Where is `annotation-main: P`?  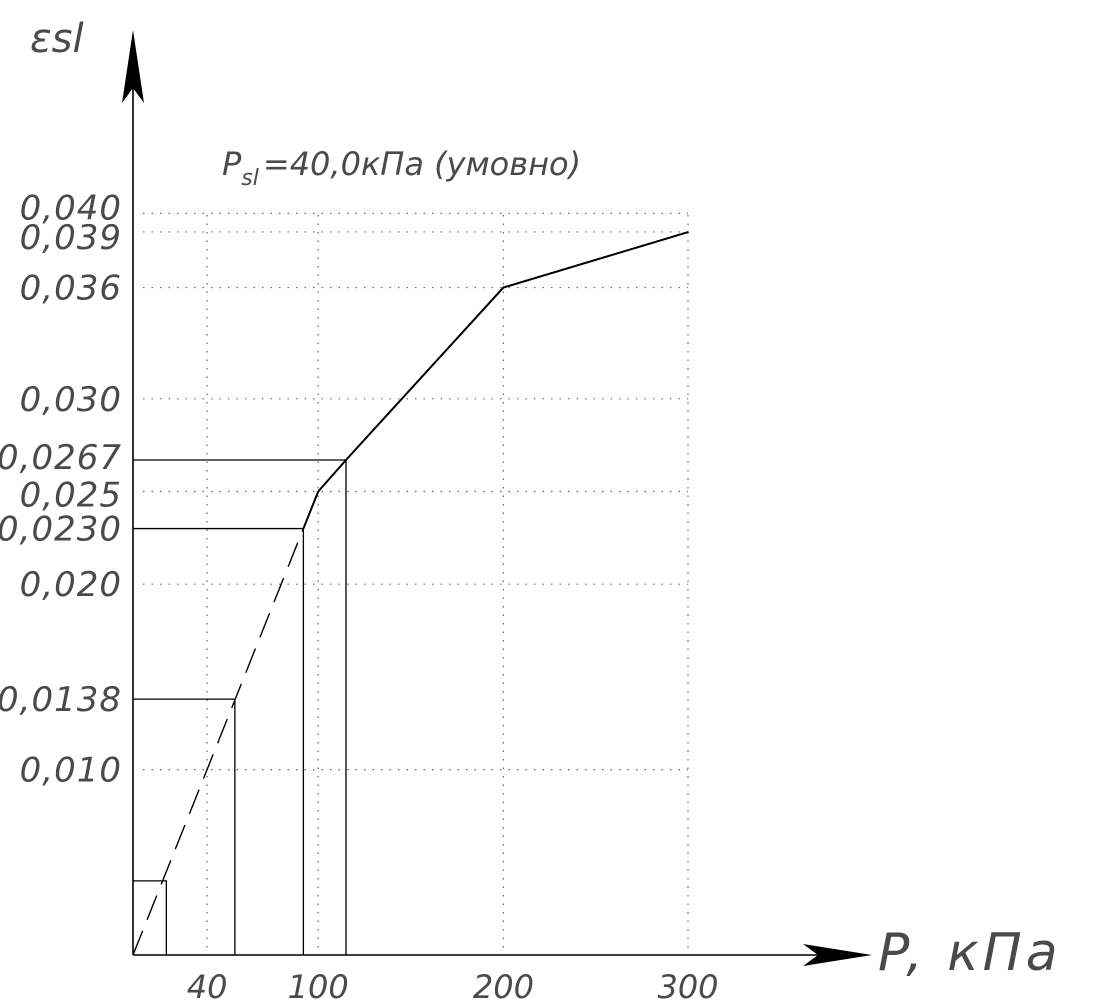
annotation-main: P is located at coordinates (232, 164).